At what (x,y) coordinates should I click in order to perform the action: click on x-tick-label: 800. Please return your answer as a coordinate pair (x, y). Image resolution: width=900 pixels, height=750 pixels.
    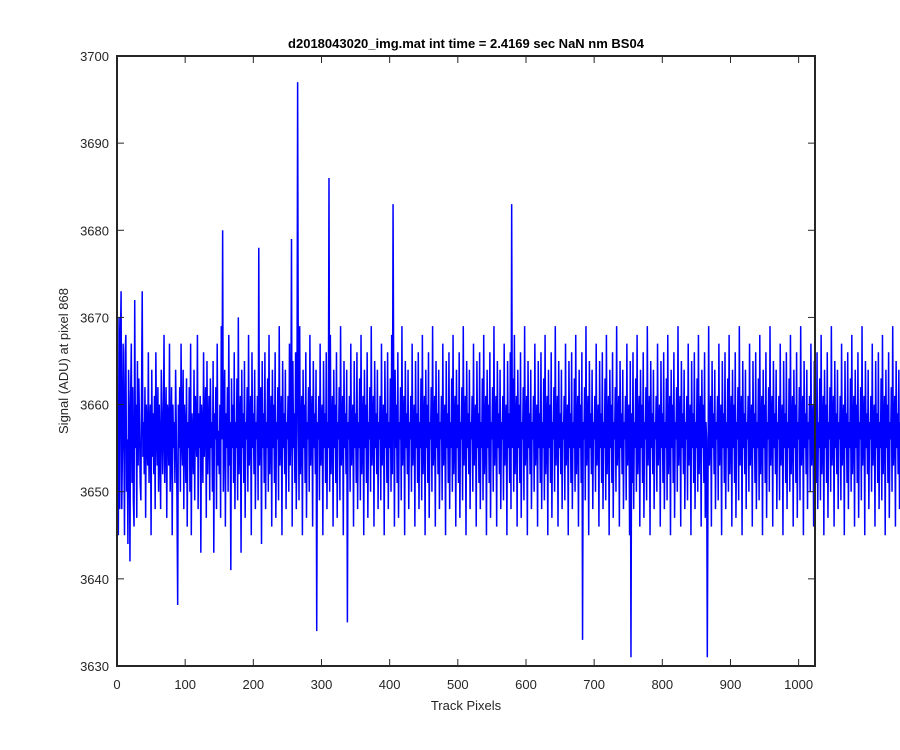
    Looking at the image, I should click on (662, 684).